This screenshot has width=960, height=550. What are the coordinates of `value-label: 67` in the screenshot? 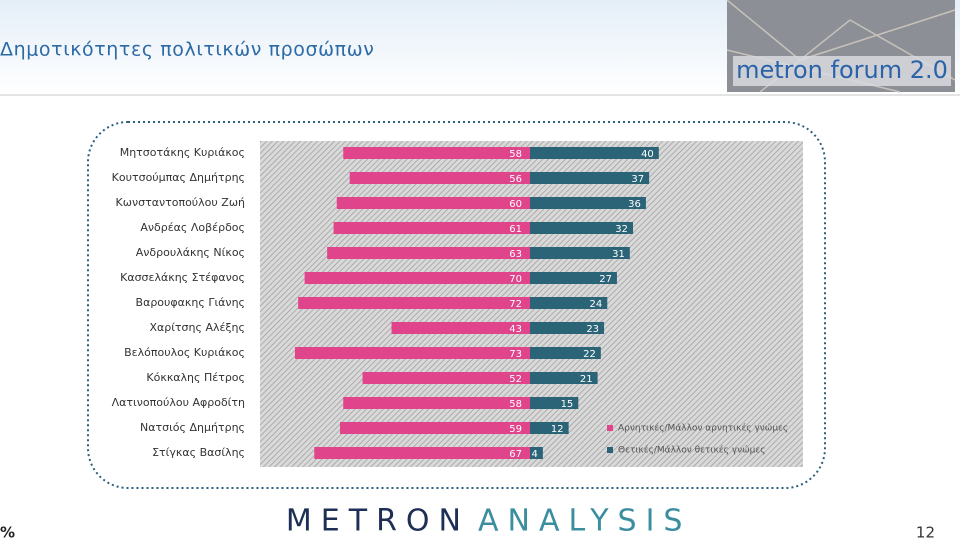 It's located at (515, 454).